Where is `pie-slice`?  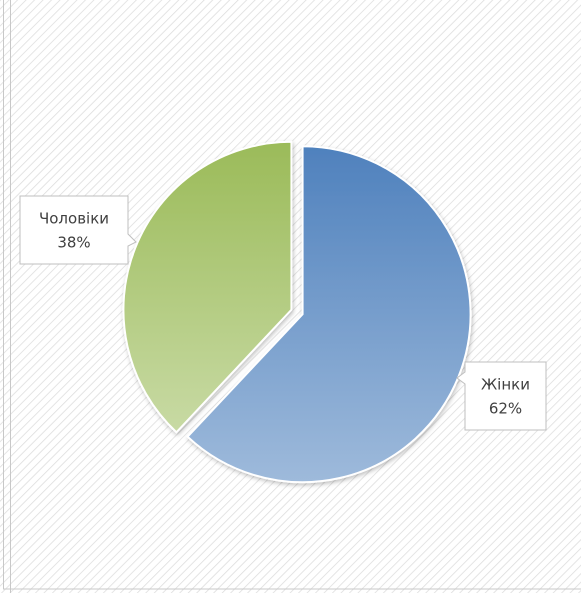 pie-slice is located at coordinates (207, 287).